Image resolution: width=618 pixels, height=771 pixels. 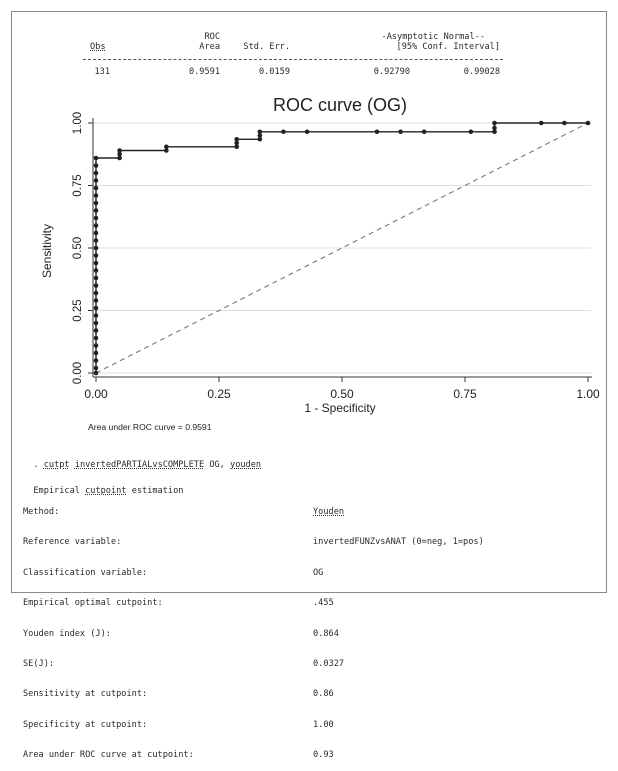 What do you see at coordinates (266, 47) in the screenshot?
I see `header-std-err: Std. Err.` at bounding box center [266, 47].